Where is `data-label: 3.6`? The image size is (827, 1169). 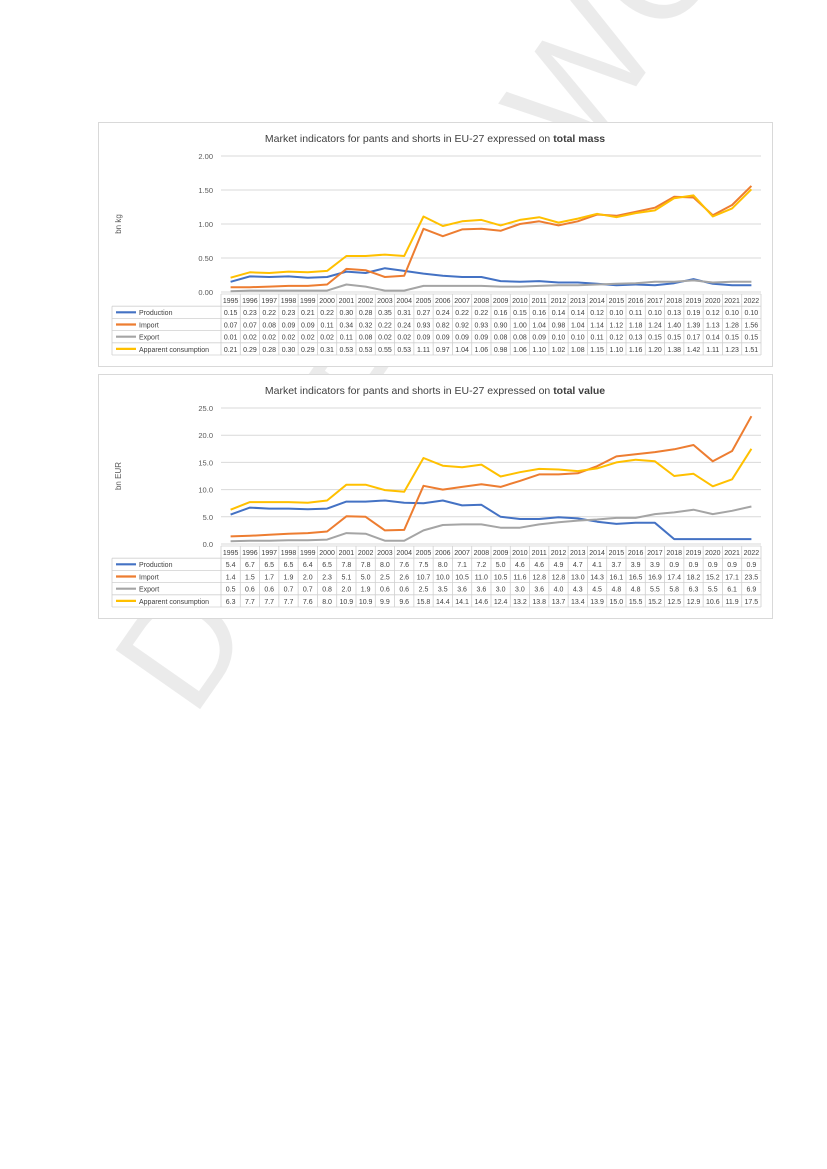
data-label: 3.6 is located at coordinates (462, 590).